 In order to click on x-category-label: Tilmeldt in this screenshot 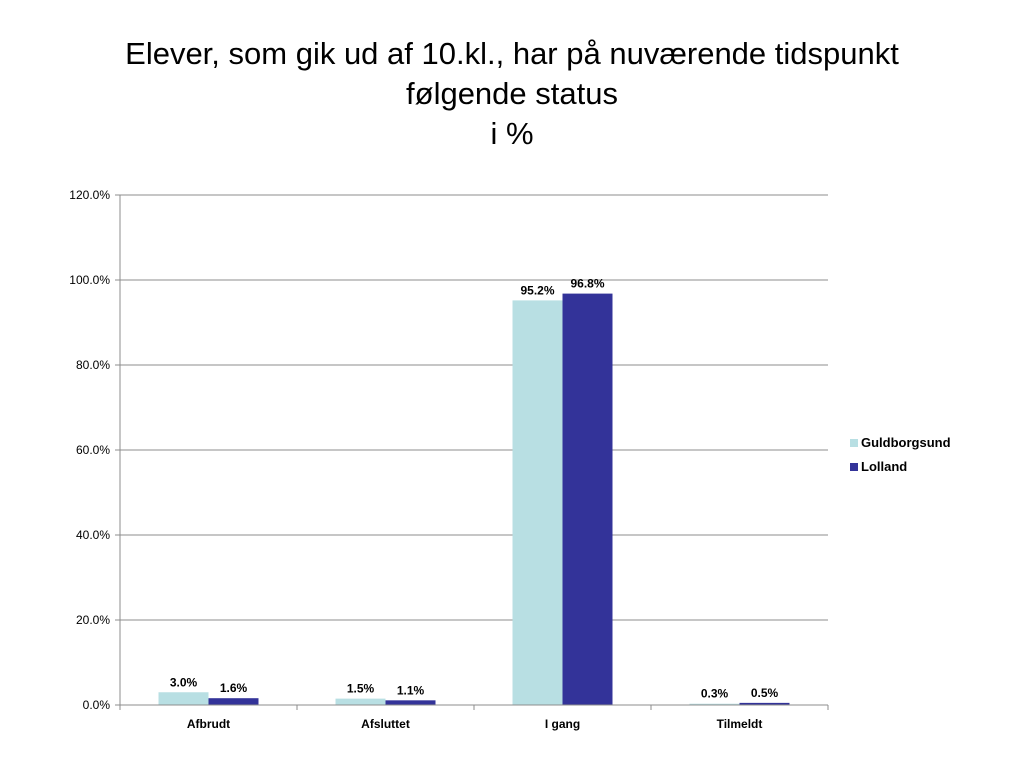, I will do `click(740, 724)`.